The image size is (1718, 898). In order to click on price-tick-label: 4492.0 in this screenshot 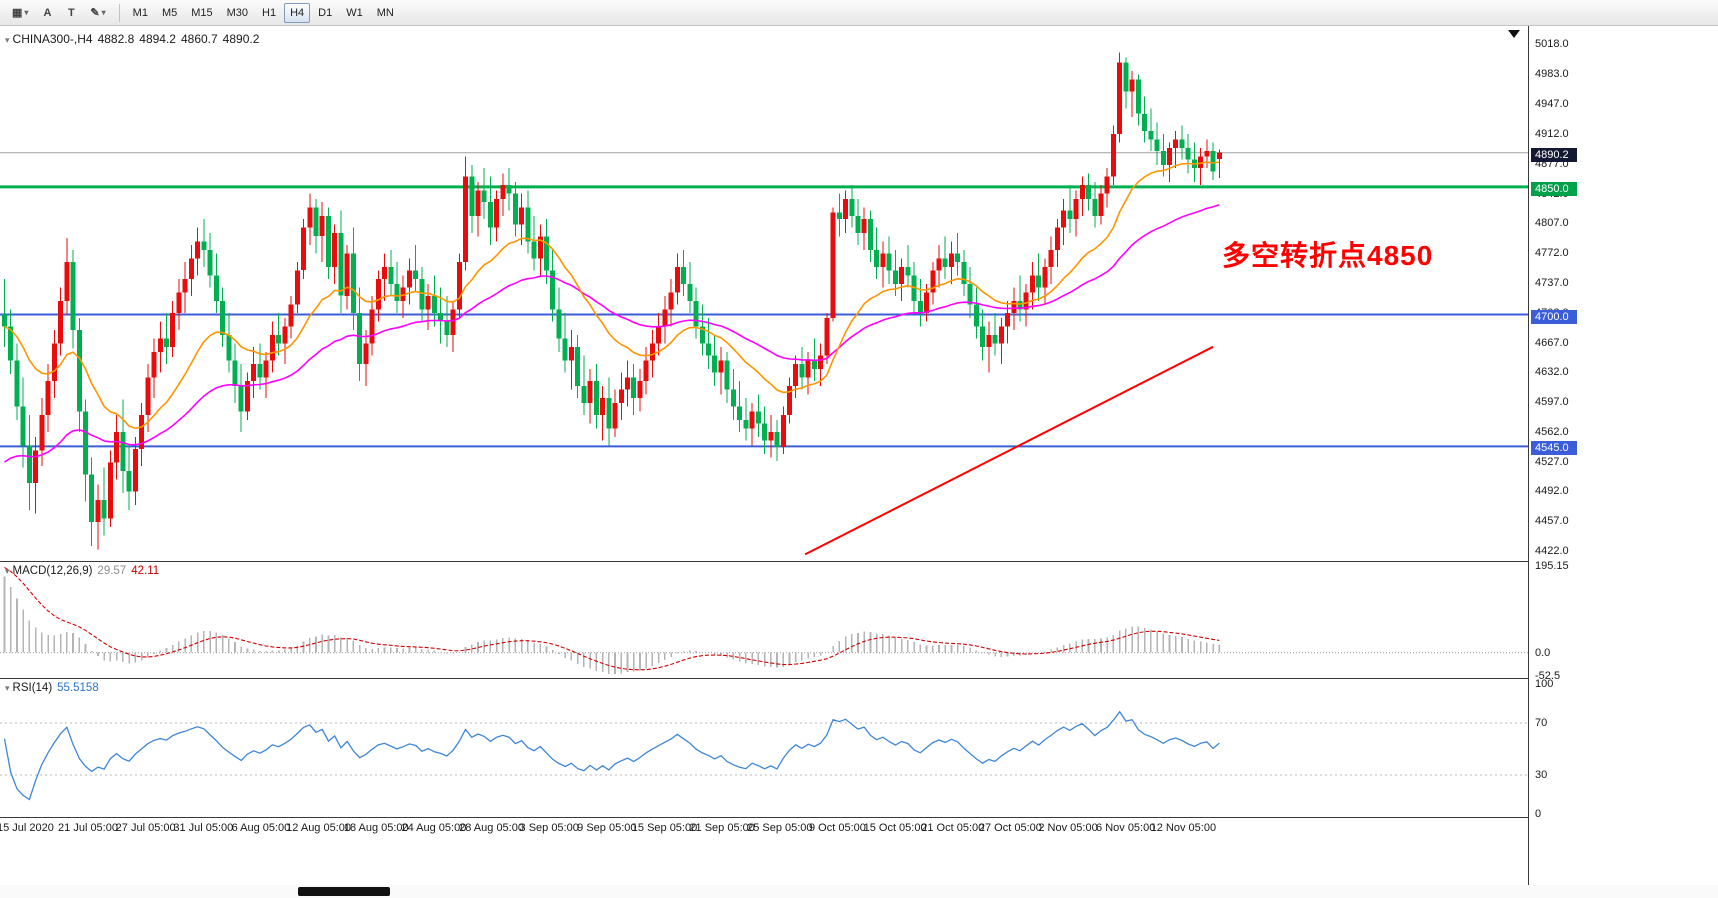, I will do `click(1552, 491)`.